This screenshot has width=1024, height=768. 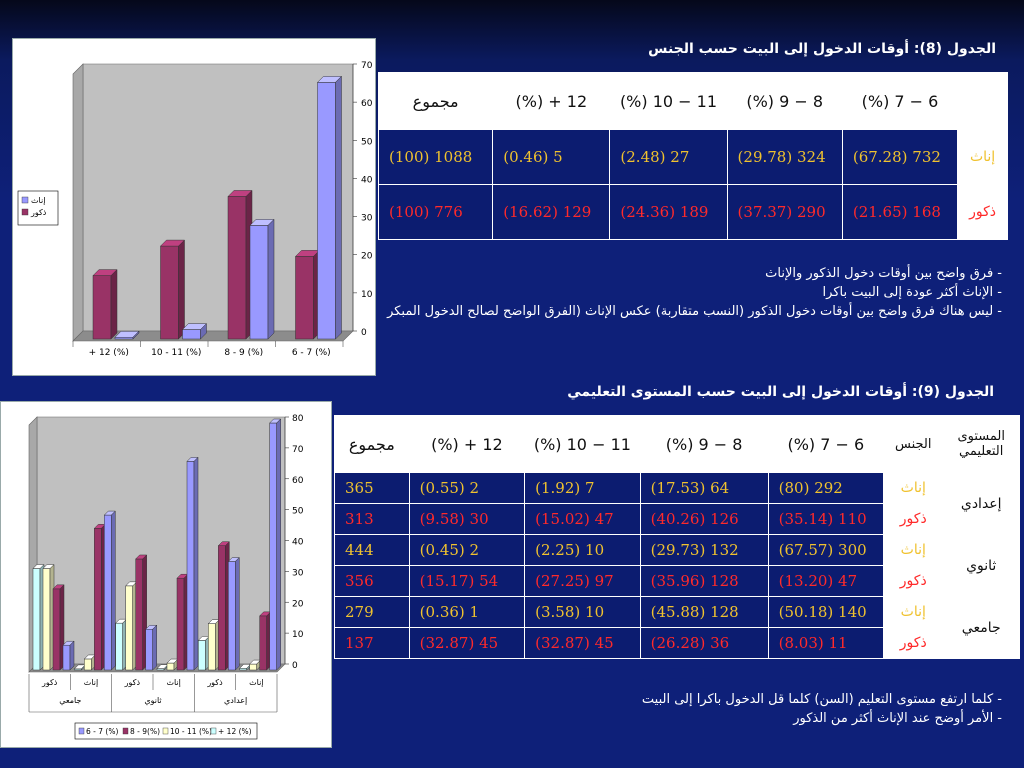 I want to click on table9-cell: 365, so click(x=372, y=488).